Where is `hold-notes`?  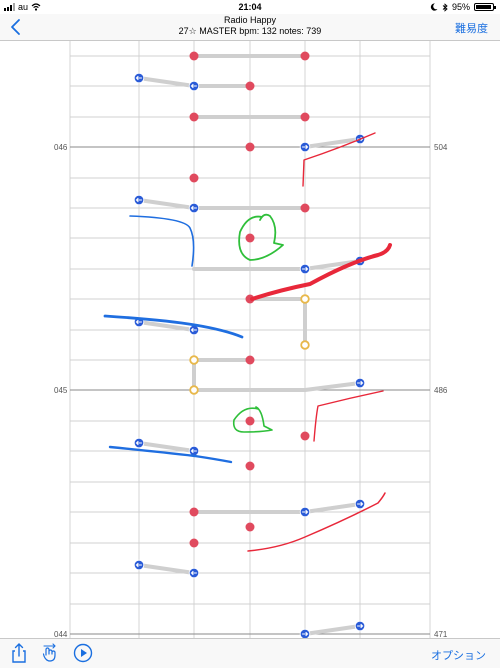
hold-notes is located at coordinates (249, 344).